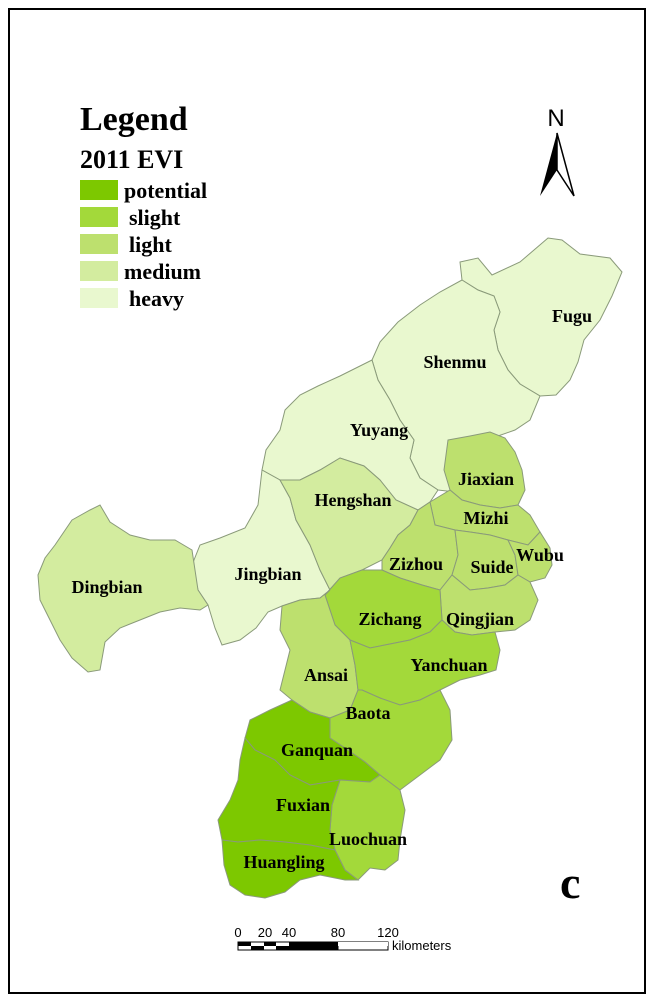 This screenshot has height=1004, width=657. Describe the element at coordinates (99, 271) in the screenshot. I see `legend-swatch-medium` at that location.